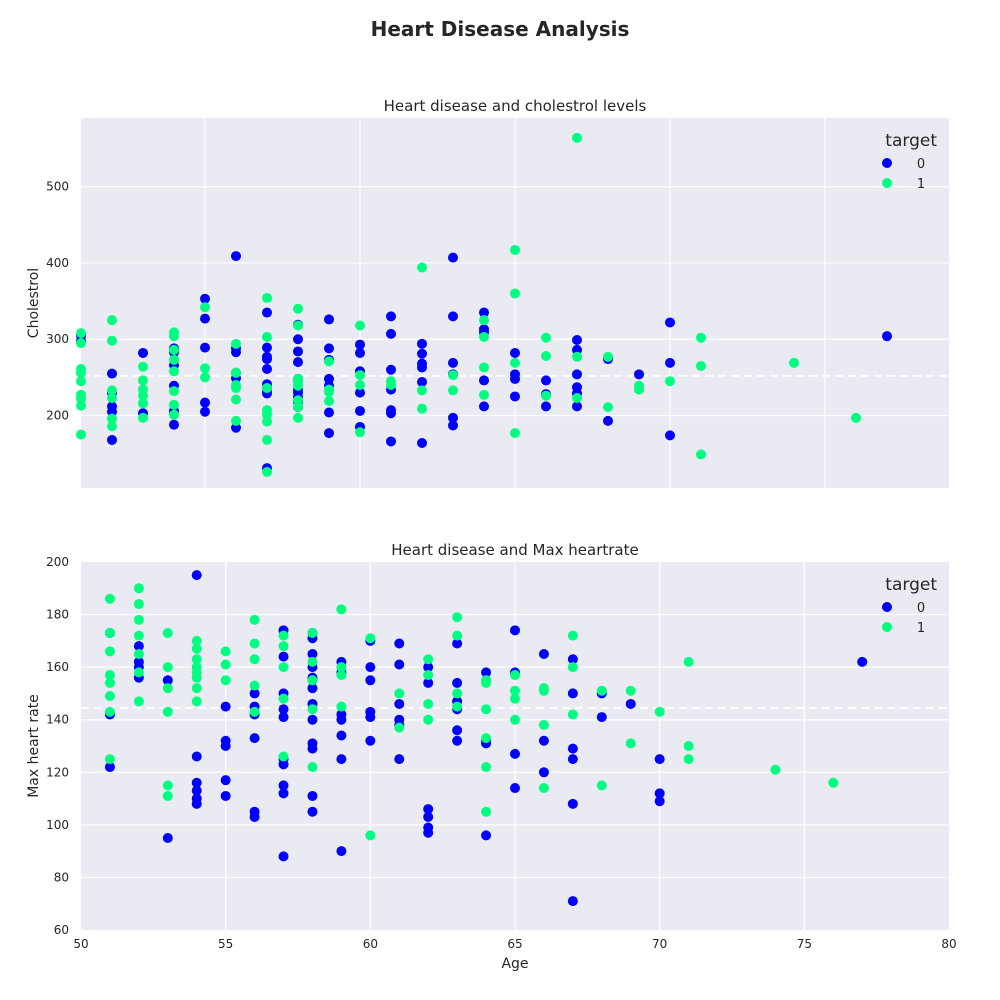  What do you see at coordinates (921, 184) in the screenshot?
I see `cholesterol-legend-label-1: 1` at bounding box center [921, 184].